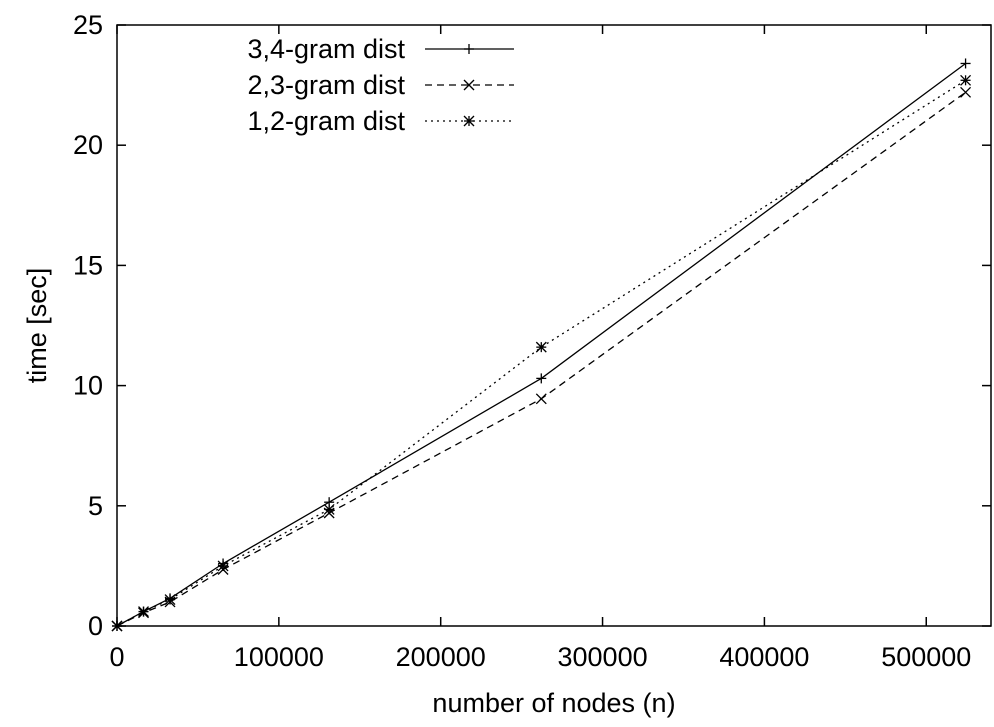  What do you see at coordinates (95, 626) in the screenshot?
I see `y-tick-label: 0` at bounding box center [95, 626].